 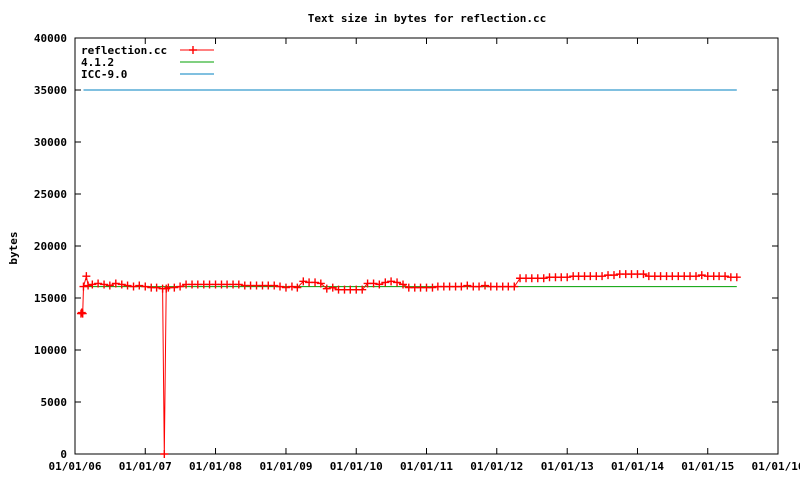 What do you see at coordinates (567, 466) in the screenshot?
I see `x-tick-label: 01/01/13` at bounding box center [567, 466].